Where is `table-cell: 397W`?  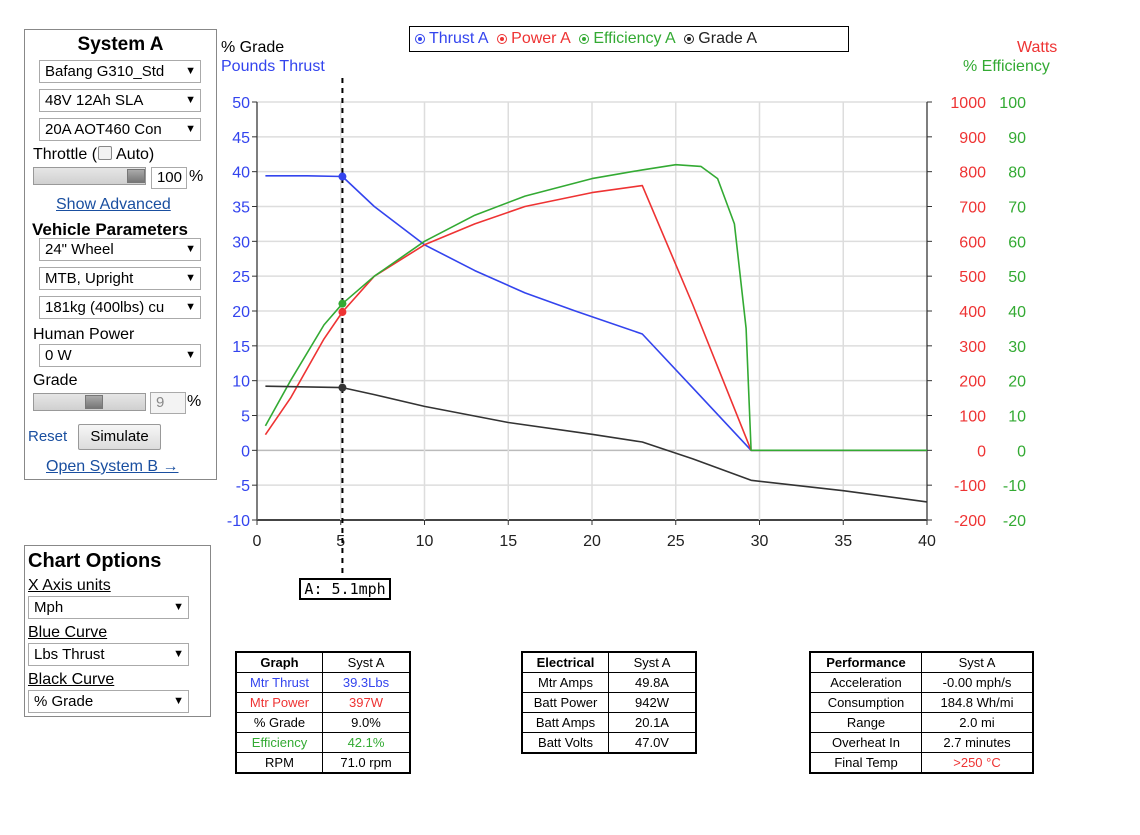 table-cell: 397W is located at coordinates (366, 702).